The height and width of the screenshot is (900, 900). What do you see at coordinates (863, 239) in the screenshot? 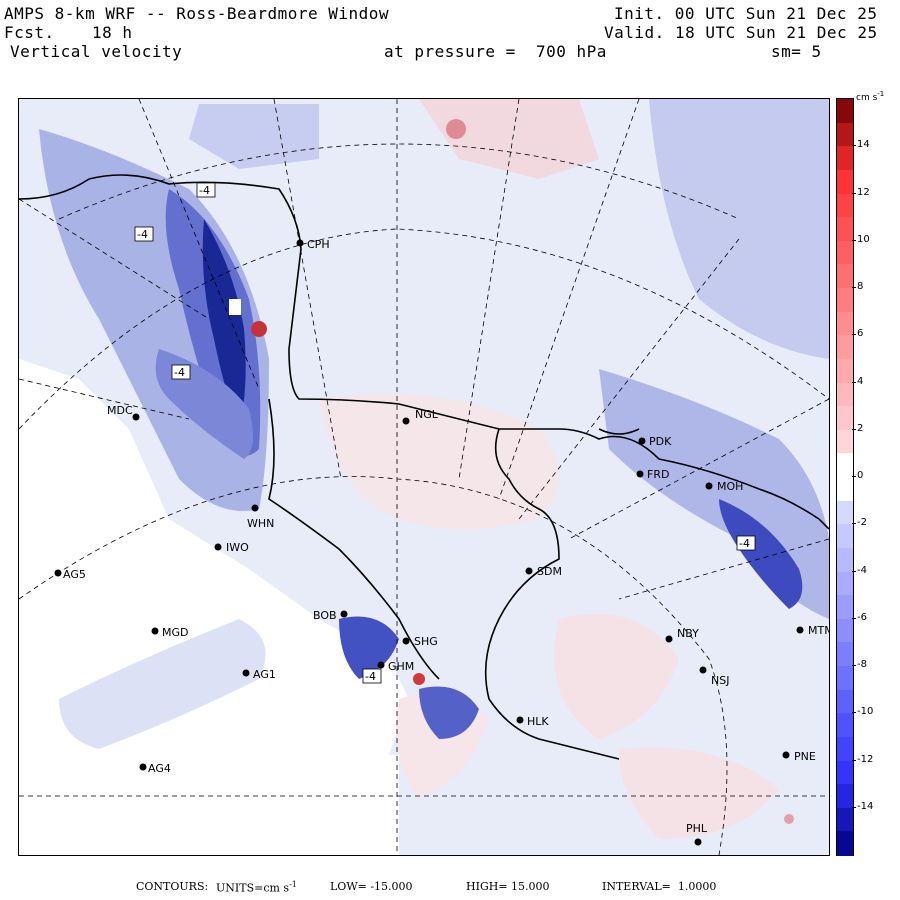
I see `colorbar-tick-label: 10` at bounding box center [863, 239].